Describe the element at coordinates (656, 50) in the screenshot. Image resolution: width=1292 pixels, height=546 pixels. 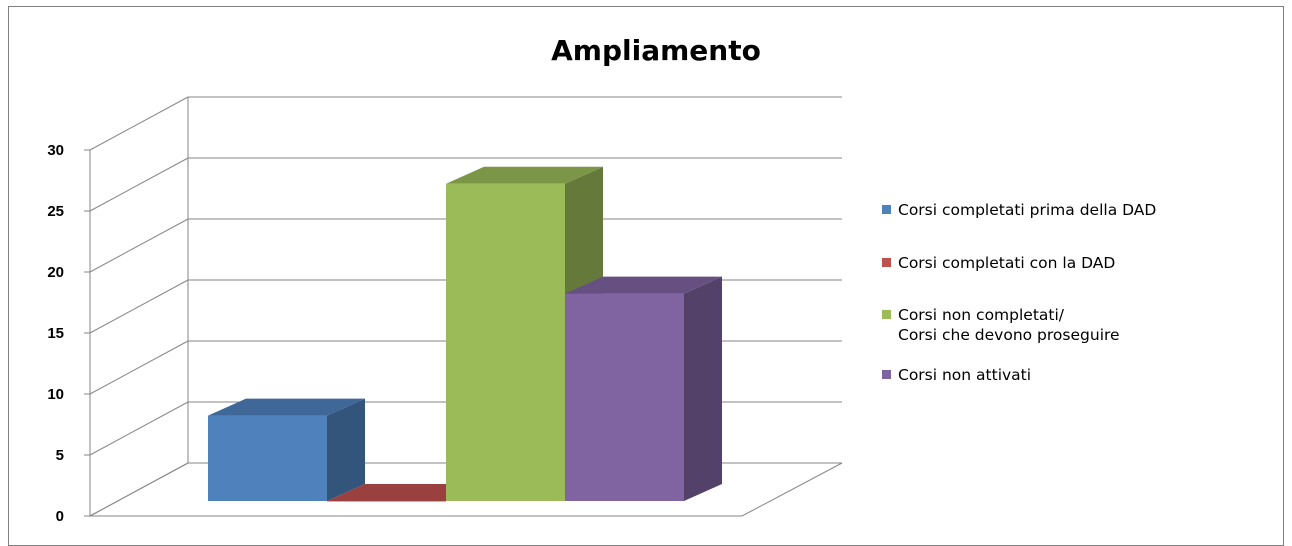
I see `chart-title: Ampliamento` at that location.